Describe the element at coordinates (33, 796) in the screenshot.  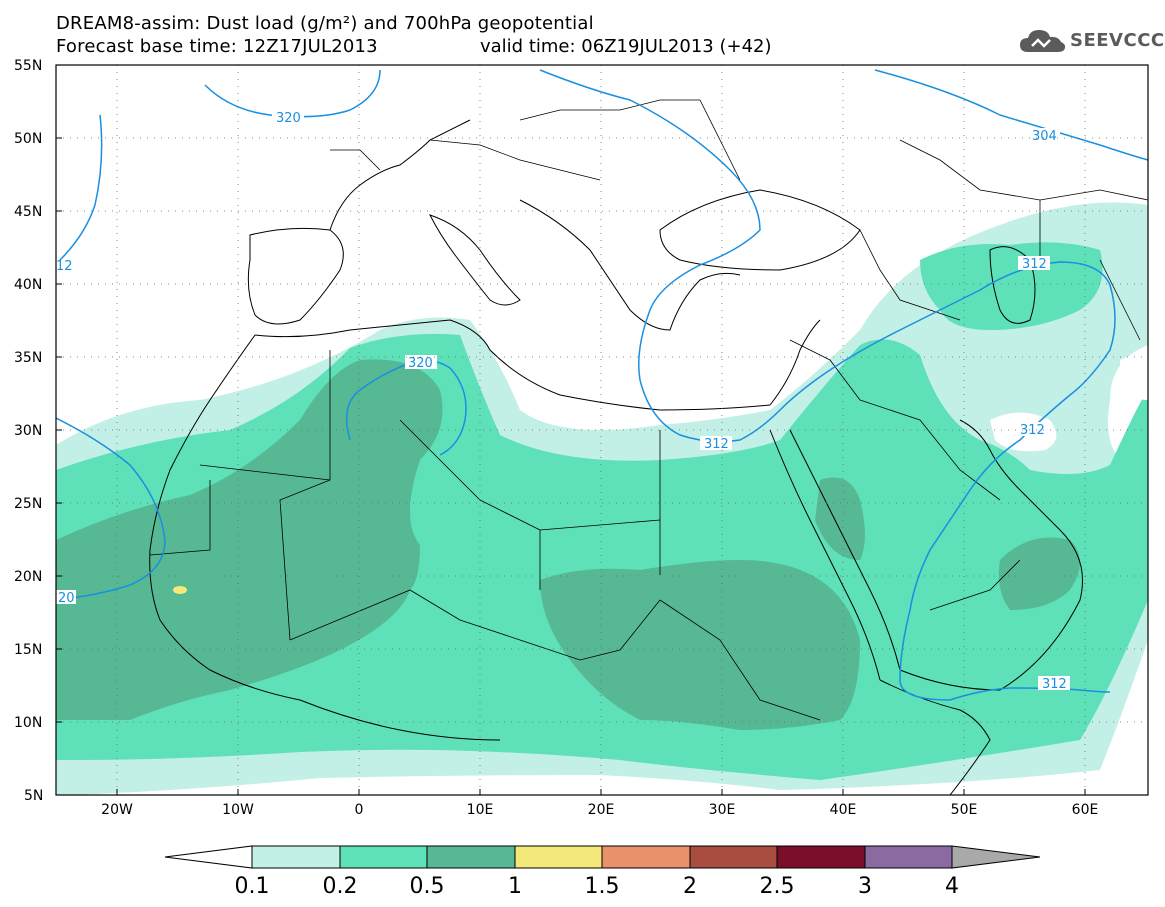
I see `lat-label: 5N` at that location.